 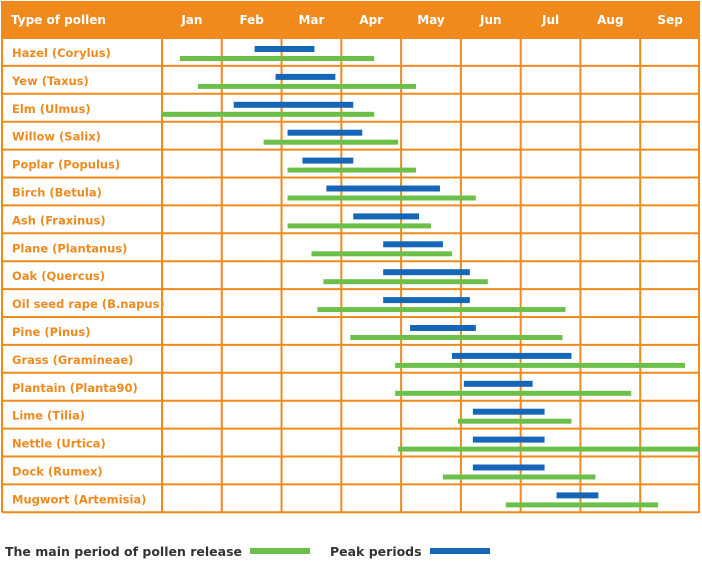 I want to click on pollen-row: Oil seed rape (B.napus), so click(x=289, y=305).